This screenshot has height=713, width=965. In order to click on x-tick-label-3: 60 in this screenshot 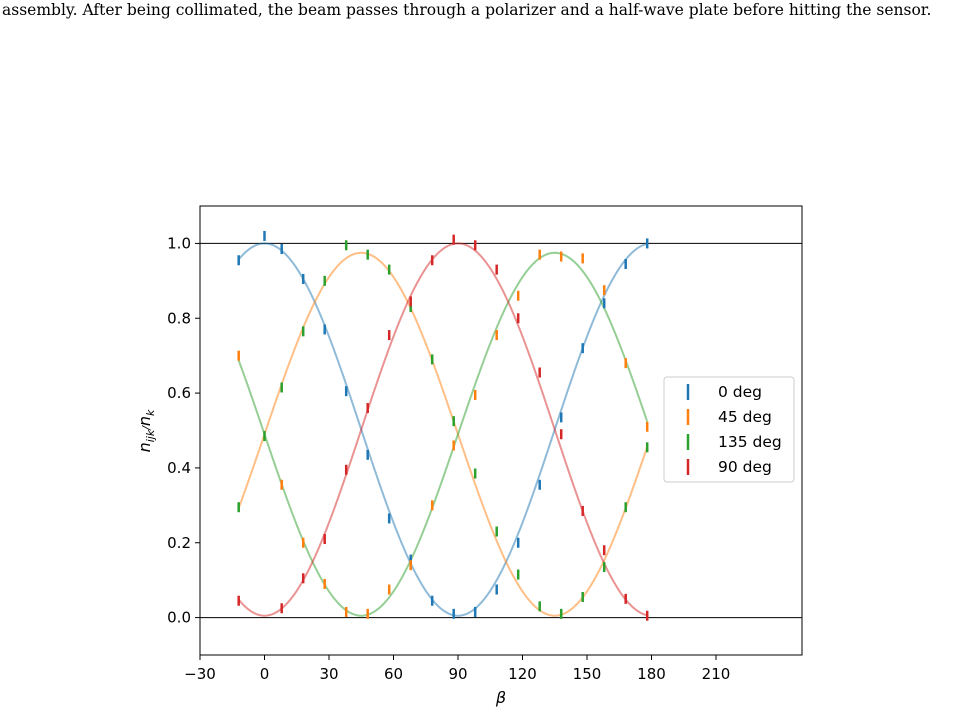, I will do `click(393, 674)`.